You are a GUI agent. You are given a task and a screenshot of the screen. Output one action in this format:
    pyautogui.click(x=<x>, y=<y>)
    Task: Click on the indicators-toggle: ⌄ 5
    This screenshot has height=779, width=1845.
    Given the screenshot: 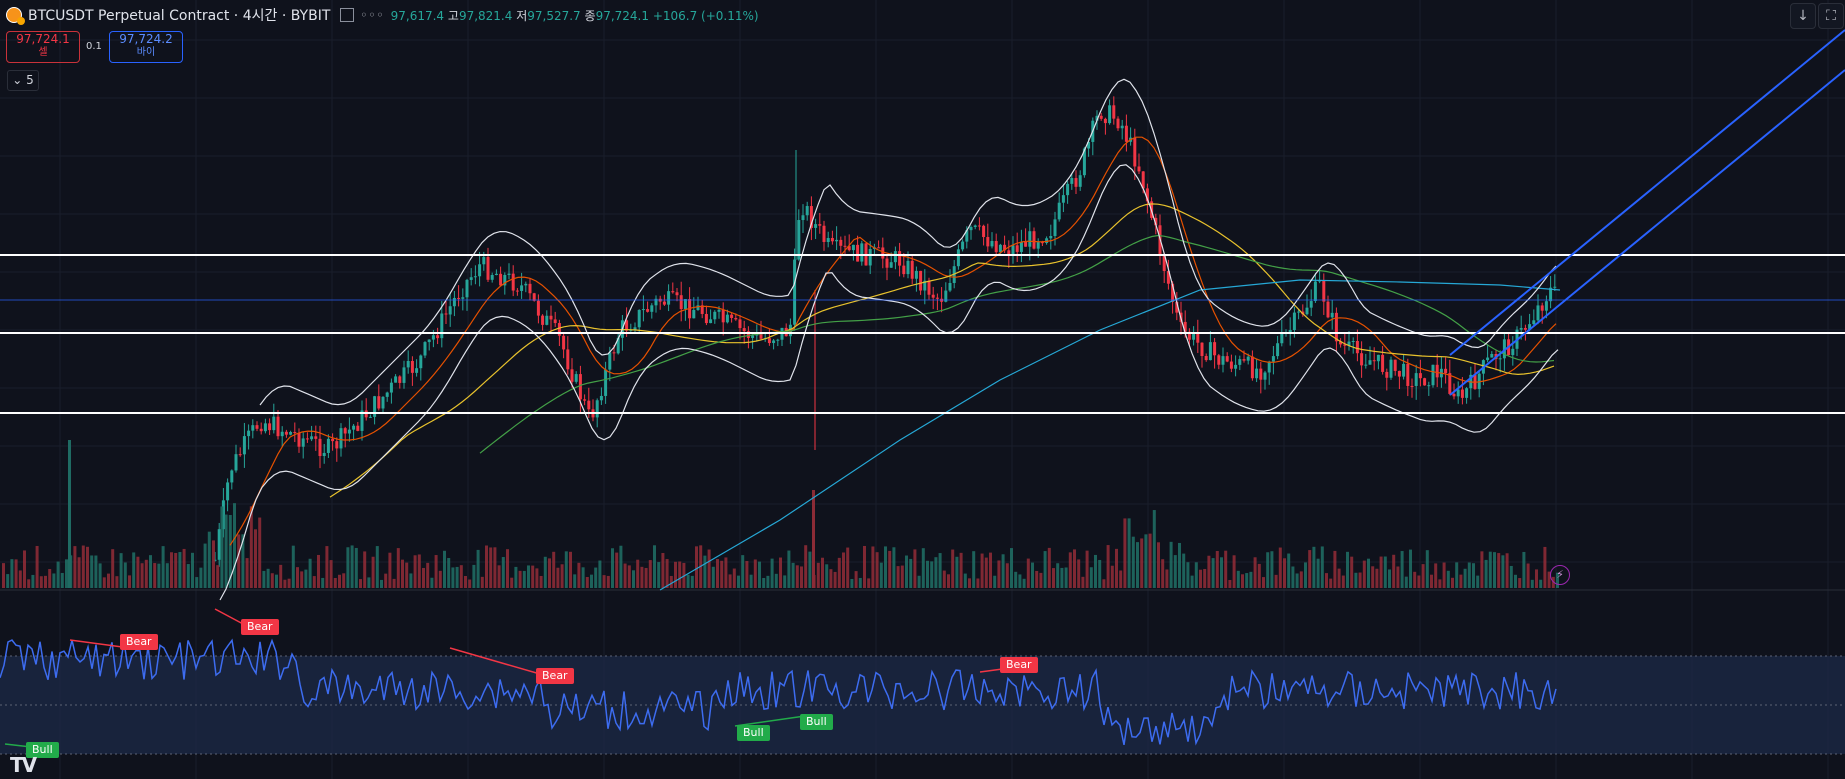 What is the action you would take?
    pyautogui.click(x=23, y=80)
    